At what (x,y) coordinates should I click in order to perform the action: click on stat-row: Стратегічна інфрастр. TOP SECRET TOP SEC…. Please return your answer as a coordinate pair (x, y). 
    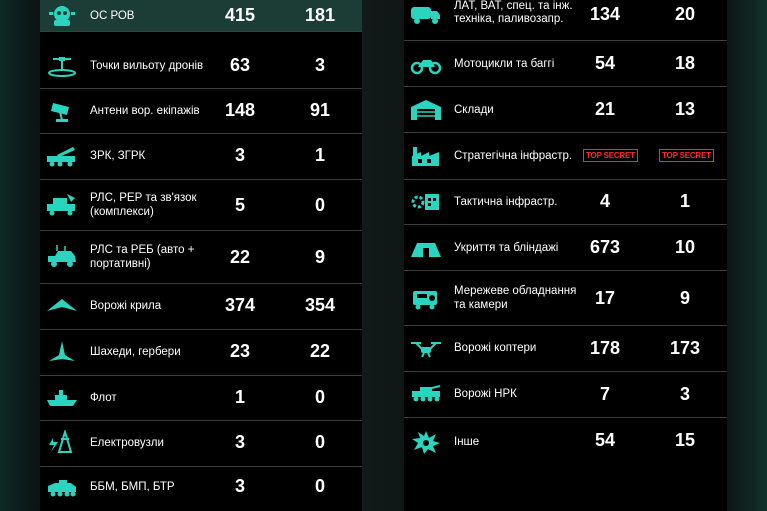
    Looking at the image, I should click on (565, 156).